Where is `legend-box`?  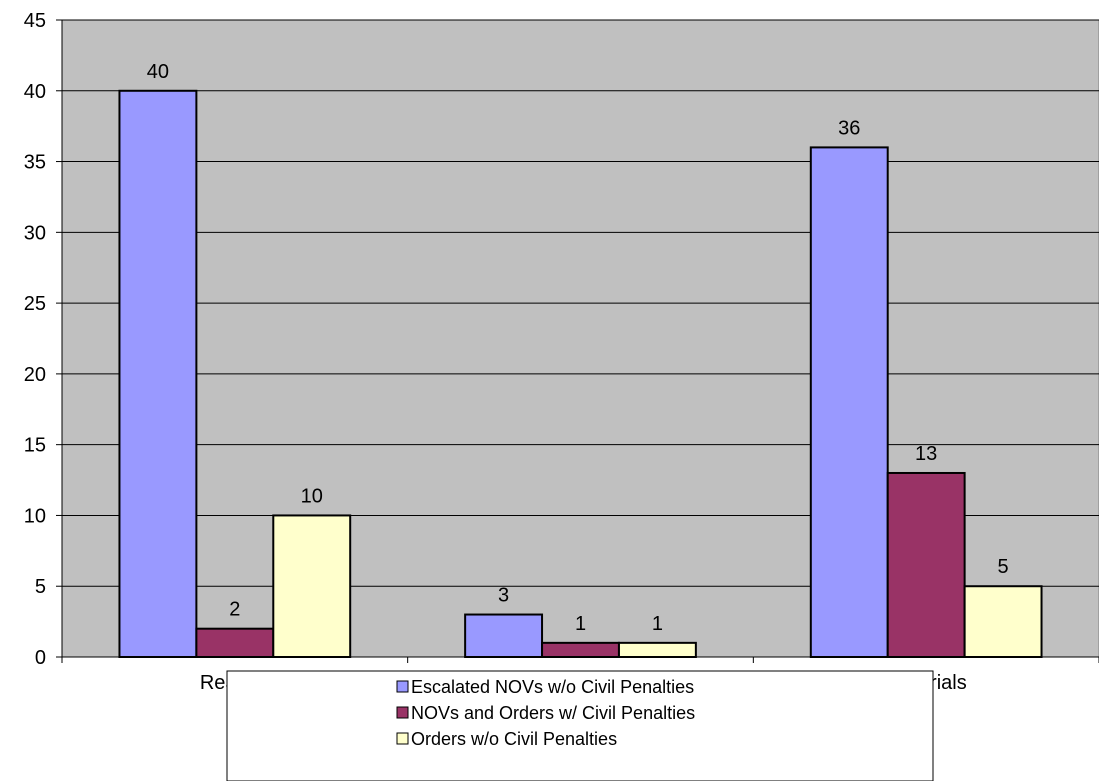 legend-box is located at coordinates (580, 725).